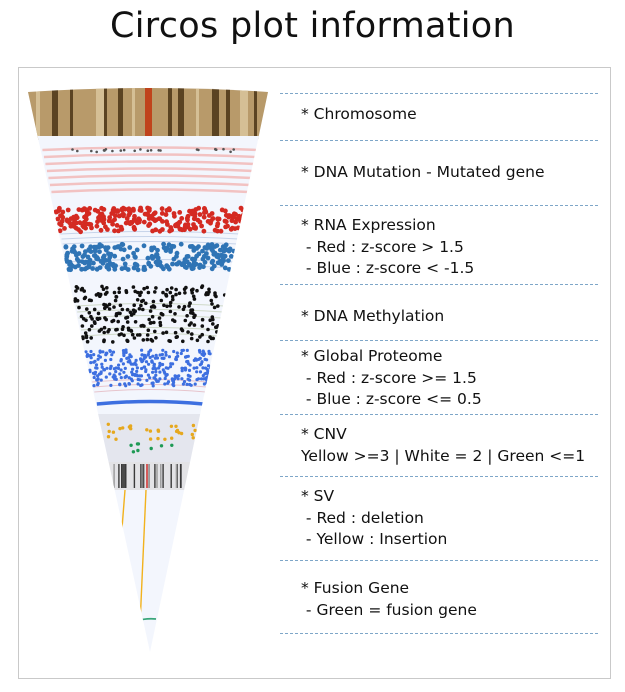  Describe the element at coordinates (391, 399) in the screenshot. I see `legend-sub-line: - Blue : z-score <= 0.5` at that location.